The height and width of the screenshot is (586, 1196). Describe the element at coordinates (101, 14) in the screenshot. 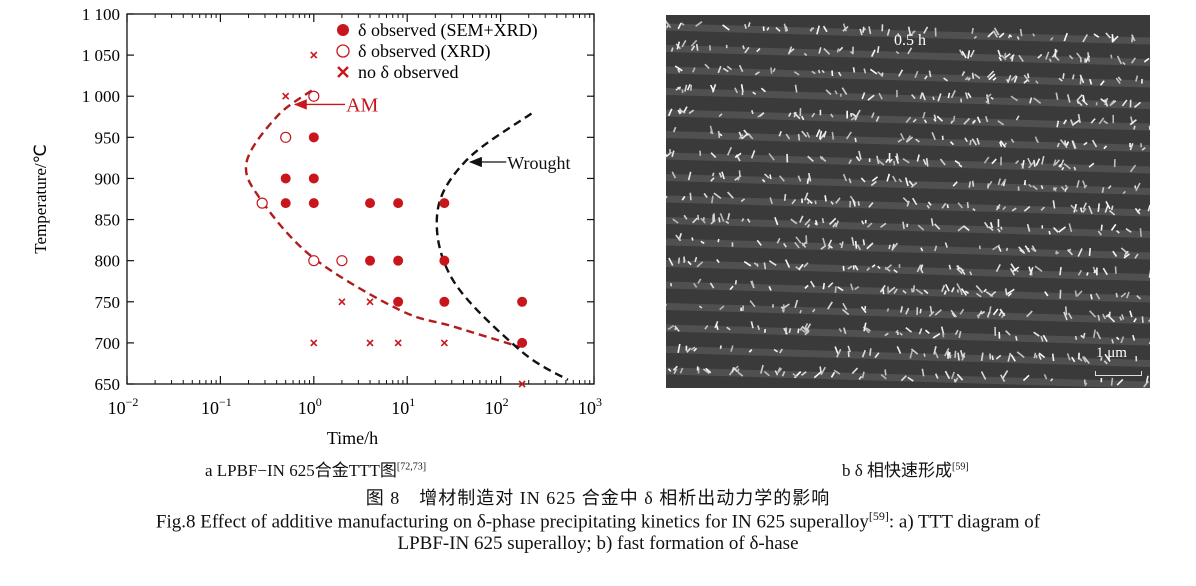

I see `y-tick-label: 1 100` at that location.